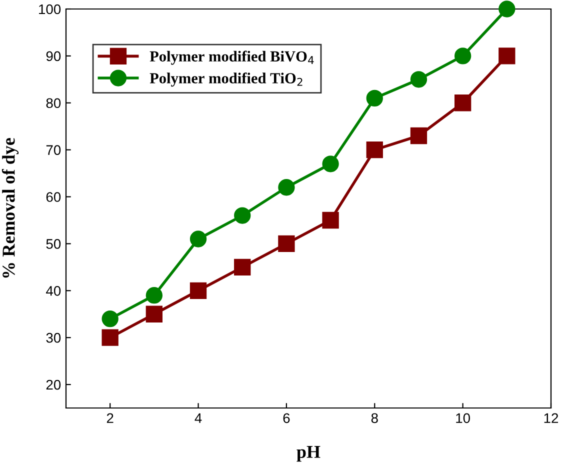  I want to click on y-tick-label: 80, so click(53, 103).